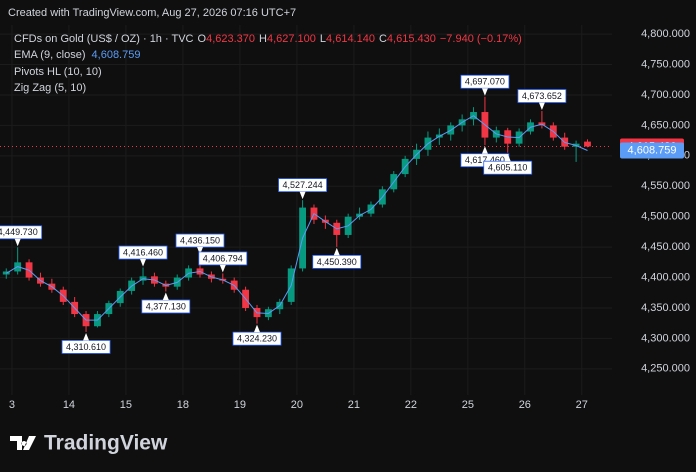  What do you see at coordinates (337, 262) in the screenshot?
I see `pivot-text: 4,450.390` at bounding box center [337, 262].